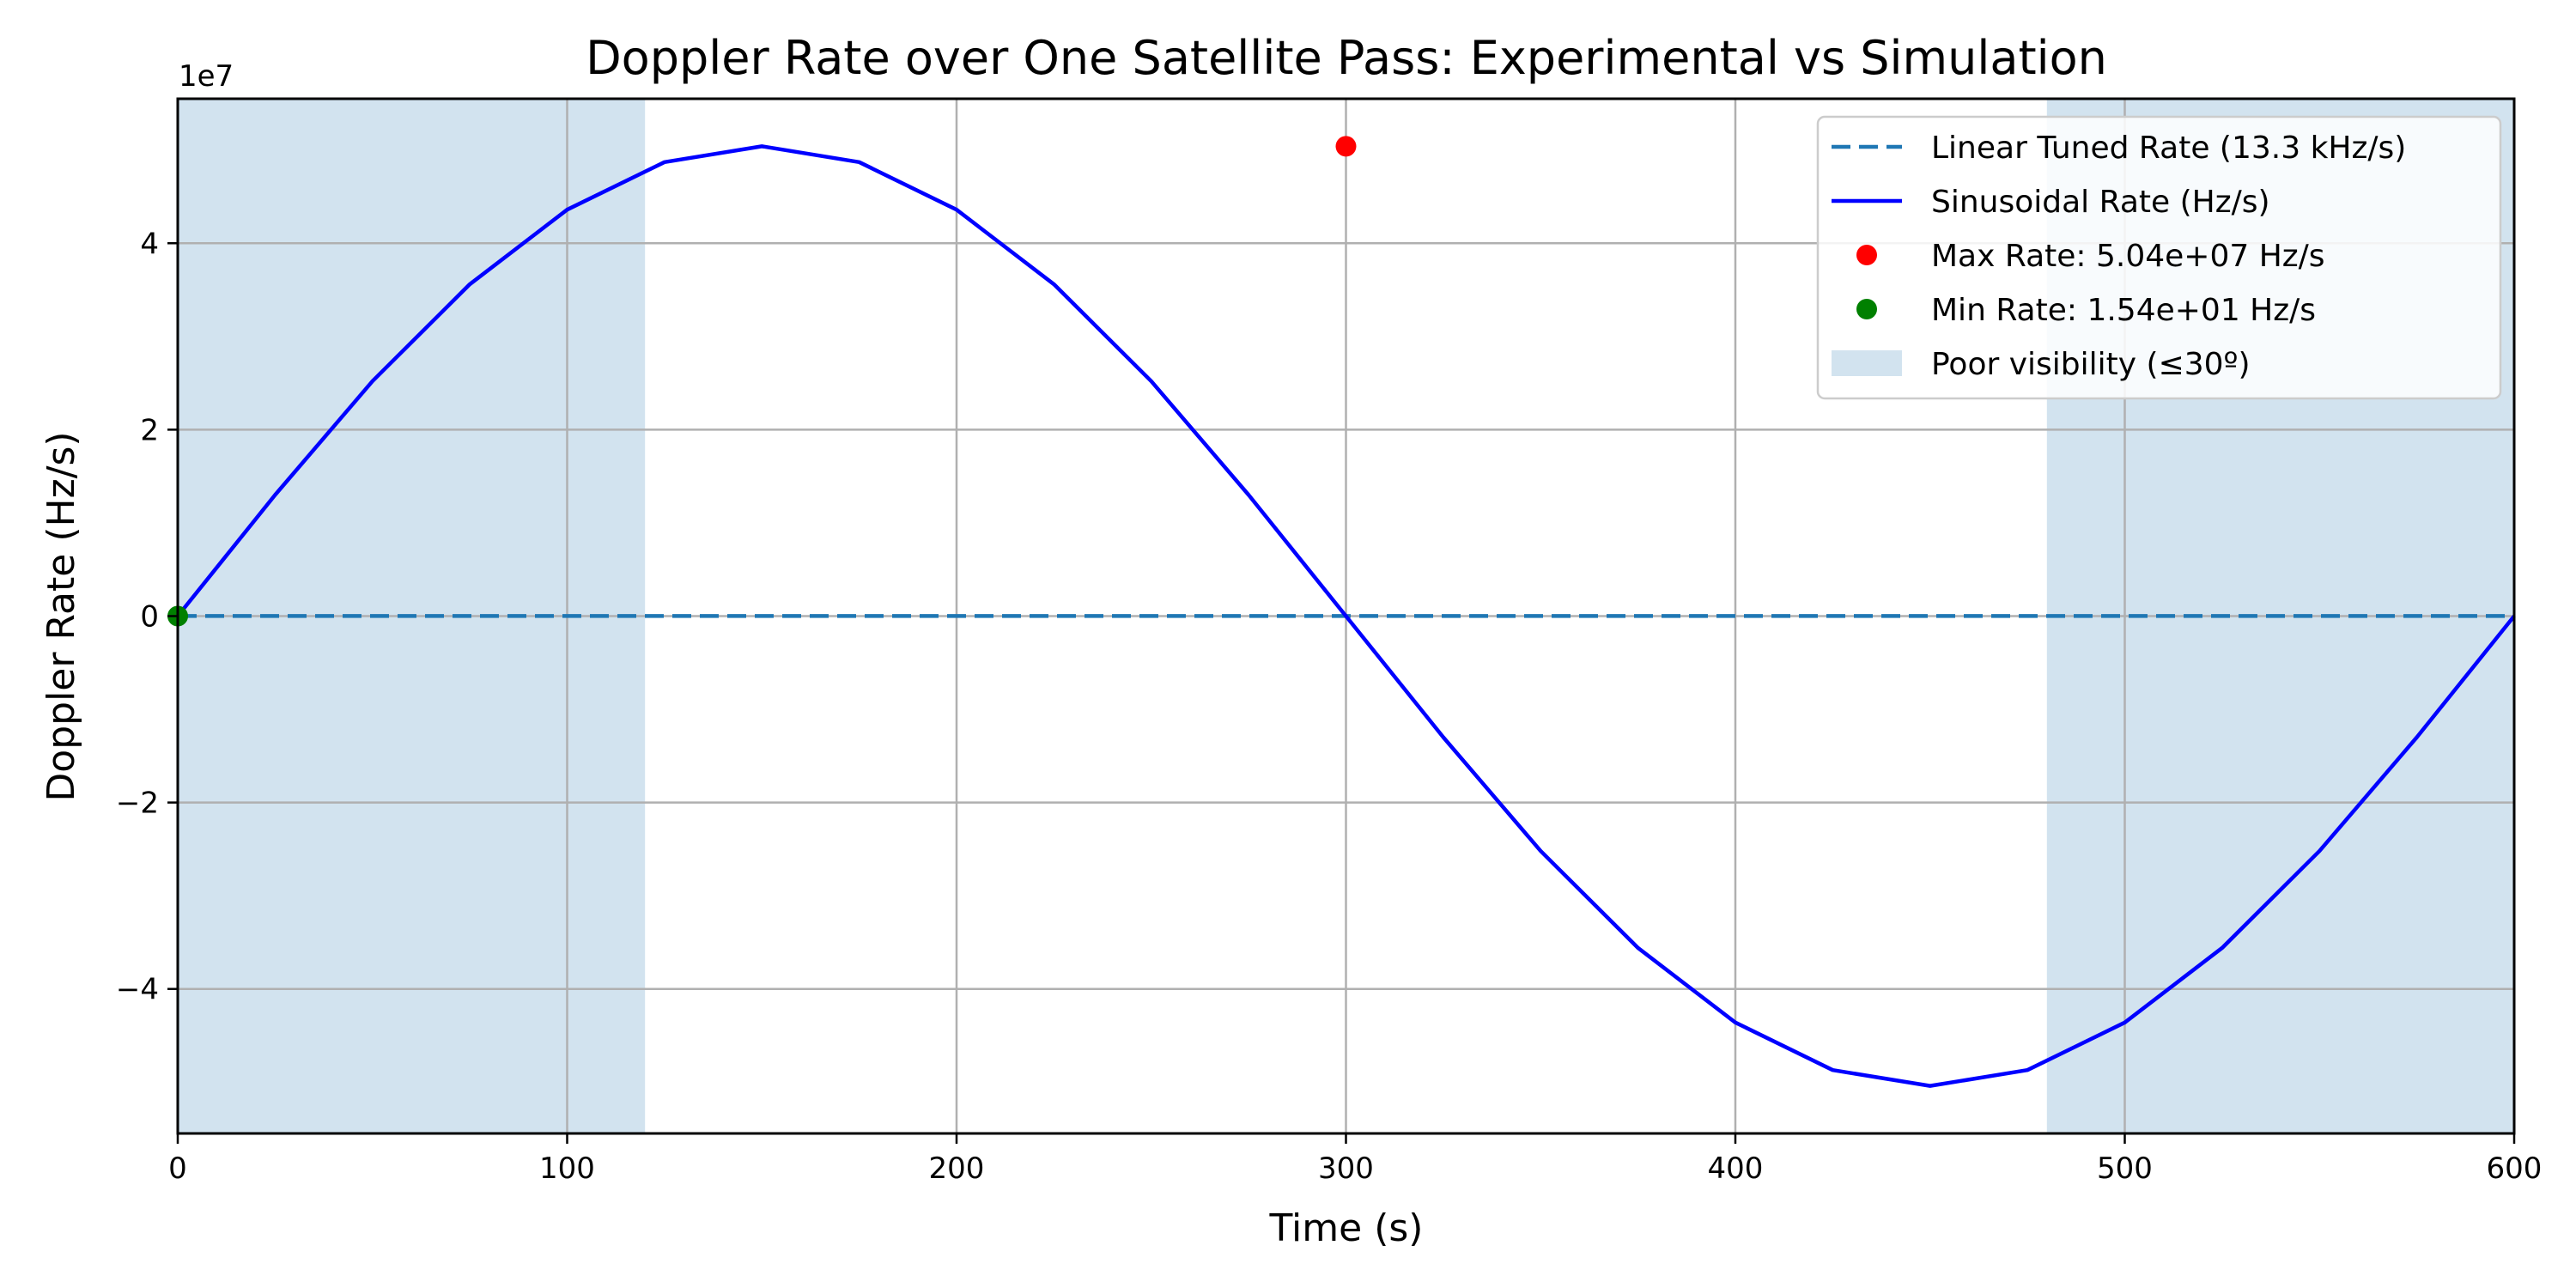  What do you see at coordinates (2123, 311) in the screenshot?
I see `legend-label-3: Min Rate: 1.54e+01 Hz/s` at bounding box center [2123, 311].